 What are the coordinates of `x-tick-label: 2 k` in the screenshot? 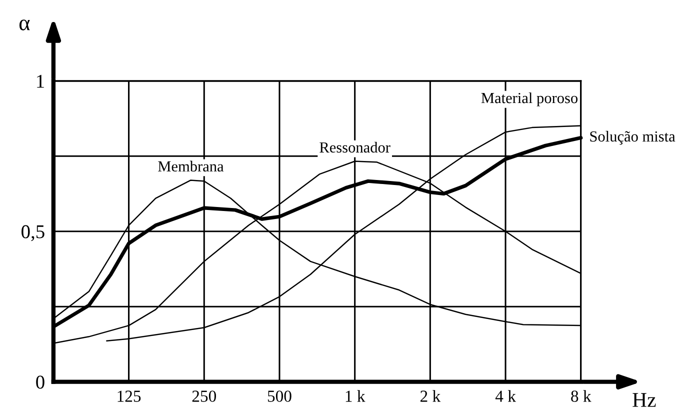 It's located at (430, 396).